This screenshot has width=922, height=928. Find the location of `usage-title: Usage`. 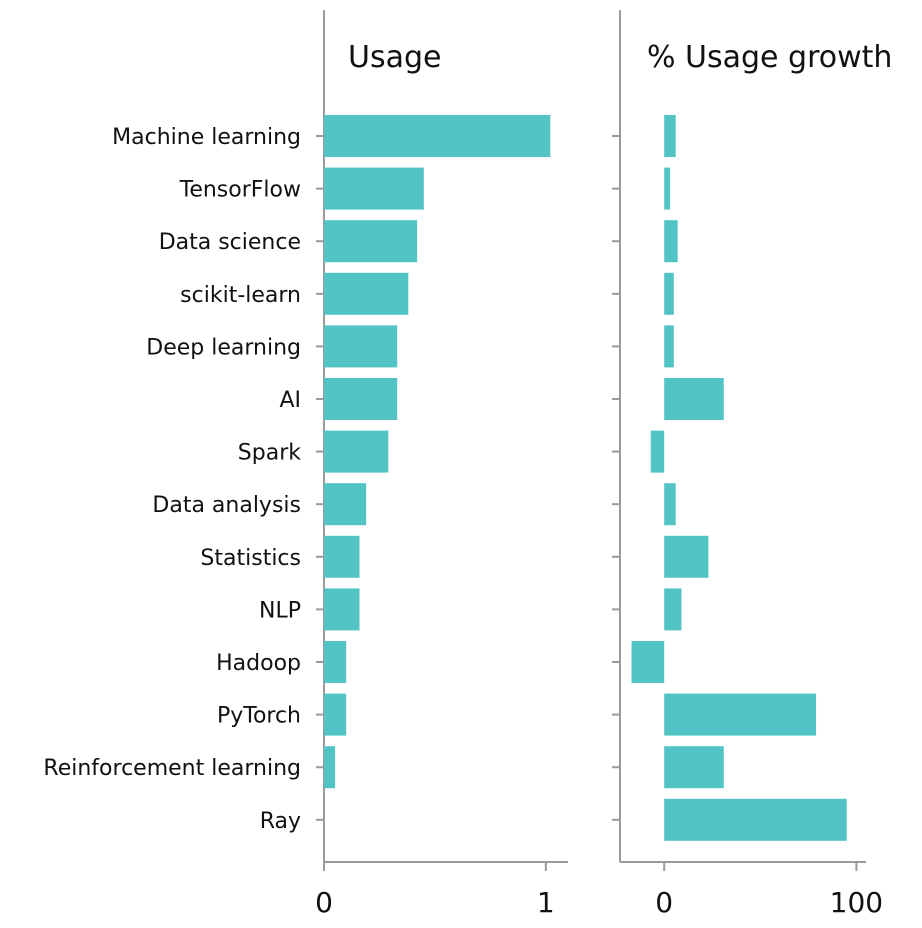

usage-title: Usage is located at coordinates (394, 57).